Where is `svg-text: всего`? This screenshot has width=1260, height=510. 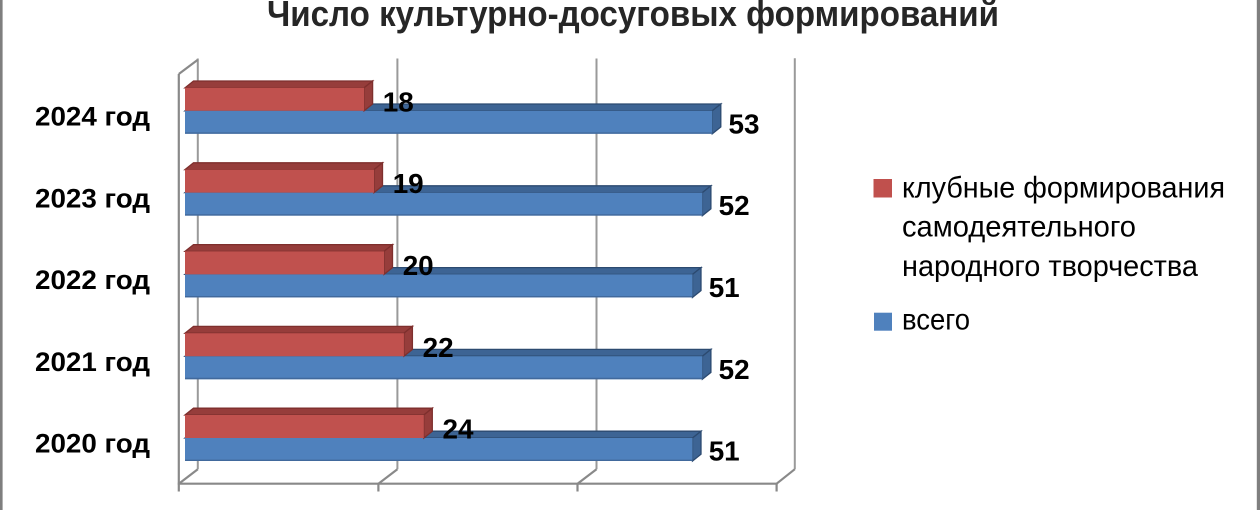
svg-text: всего is located at coordinates (936, 319).